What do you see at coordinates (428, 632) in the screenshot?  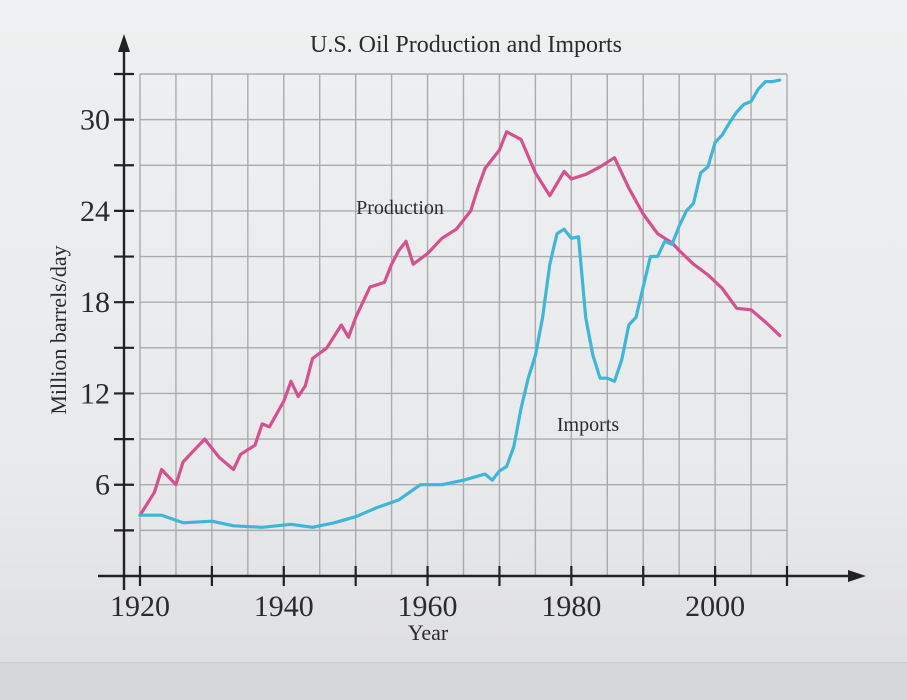 I see `x-axis-title: Year` at bounding box center [428, 632].